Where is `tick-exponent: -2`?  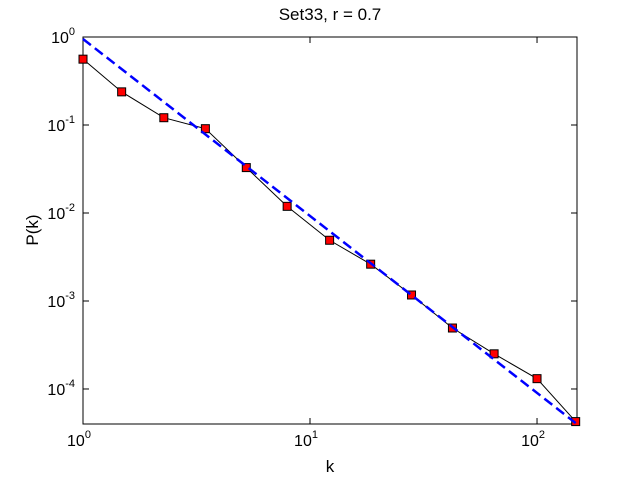
tick-exponent: -2 is located at coordinates (70, 208).